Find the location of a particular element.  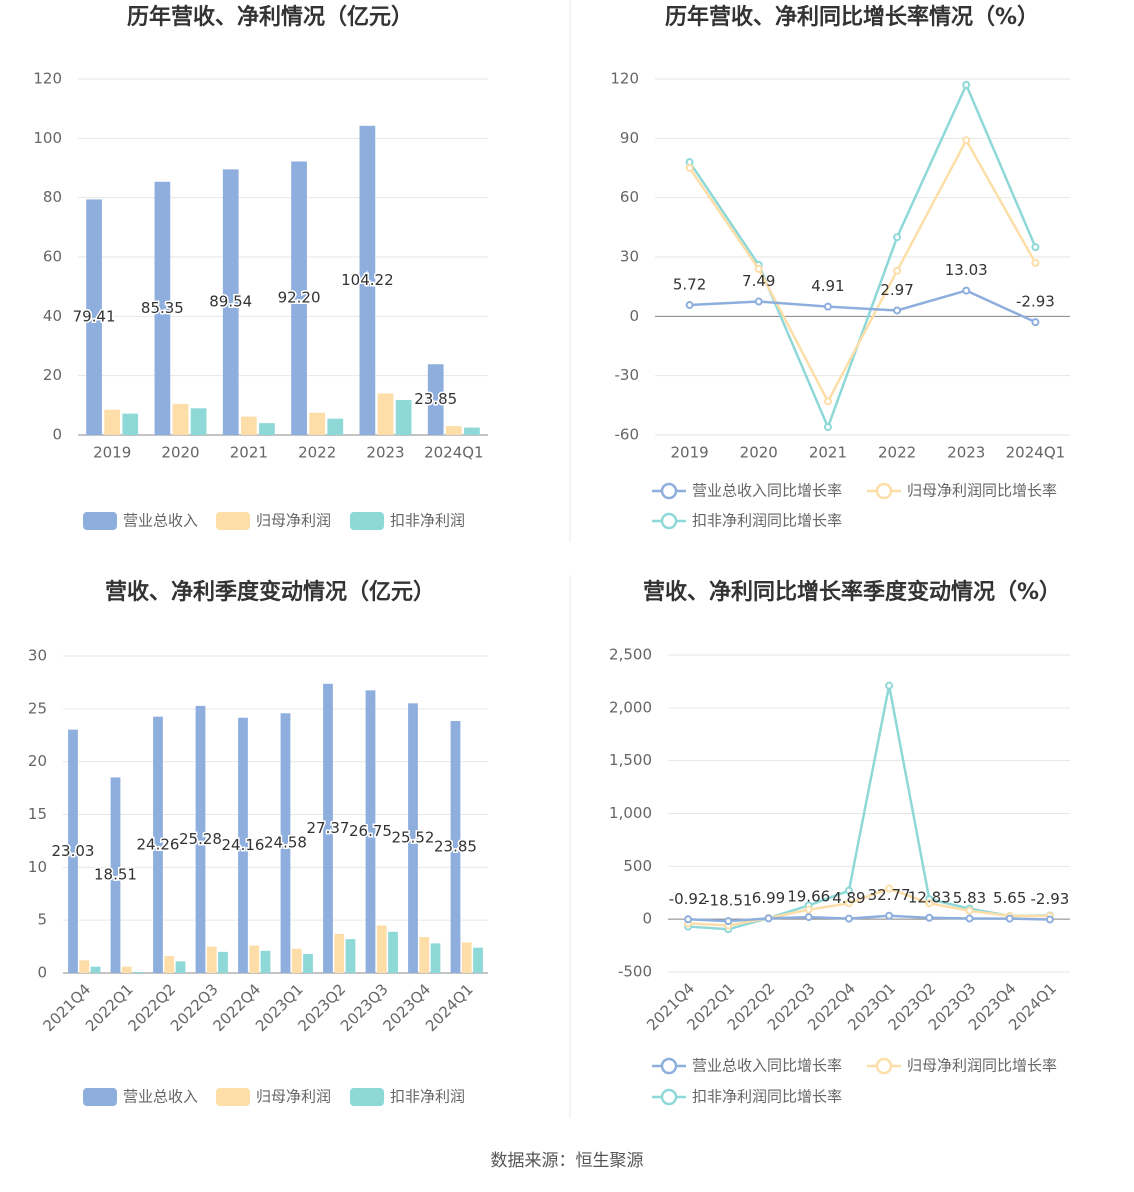

data-label: 27.37 is located at coordinates (328, 828).